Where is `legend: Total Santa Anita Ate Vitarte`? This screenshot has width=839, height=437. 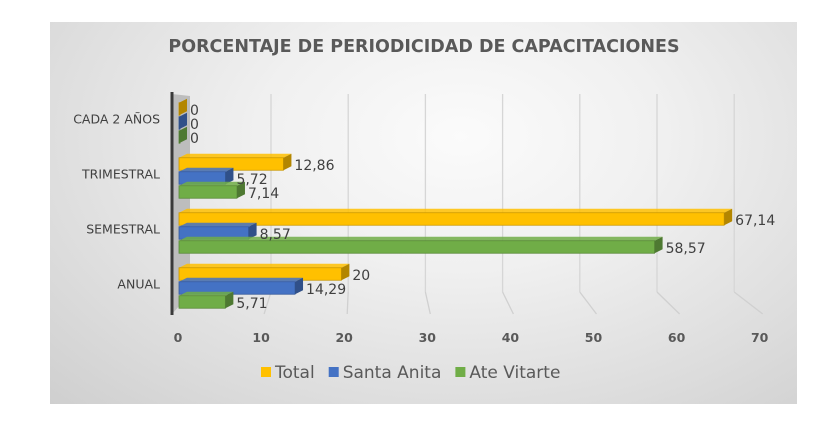
legend: Total Santa Anita Ate Vitarte is located at coordinates (410, 373).